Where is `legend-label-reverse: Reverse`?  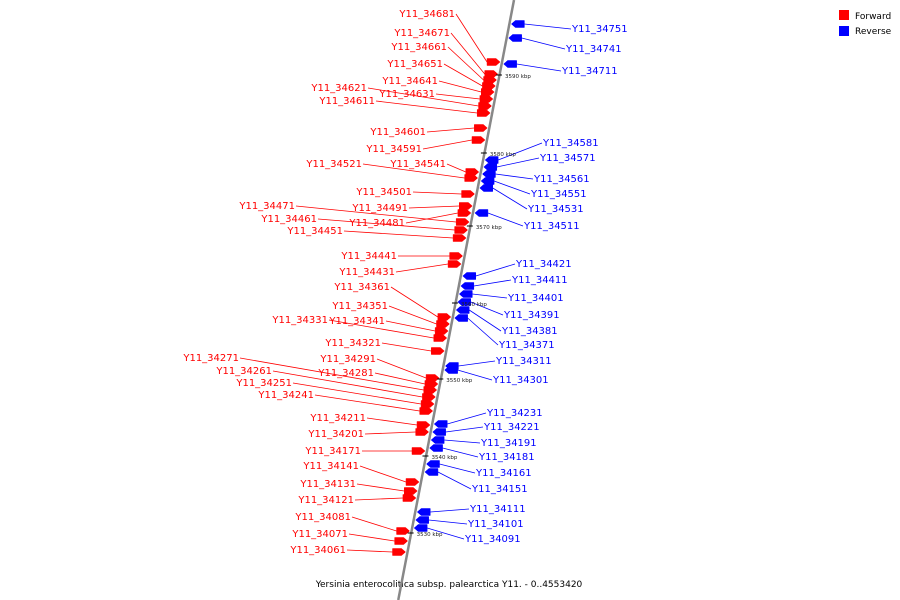 legend-label-reverse: Reverse is located at coordinates (873, 32).